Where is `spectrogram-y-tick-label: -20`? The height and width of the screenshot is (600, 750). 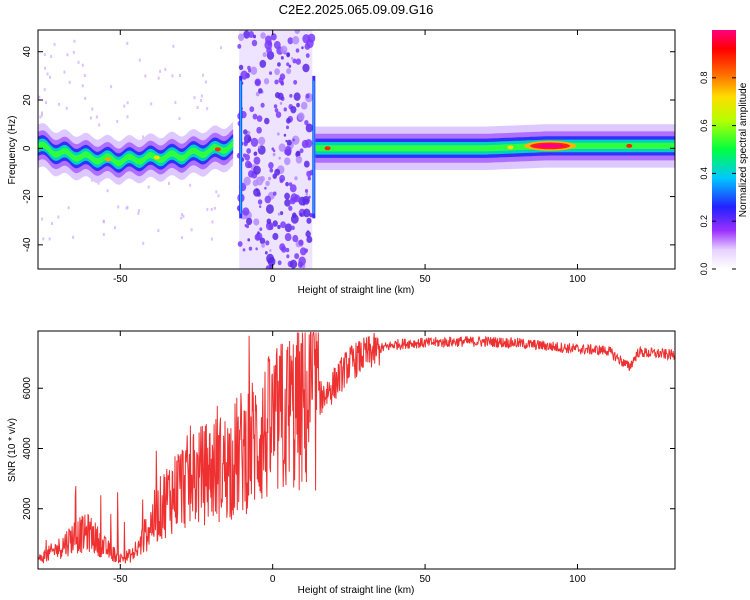
spectrogram-y-tick-label: -20 is located at coordinates (27, 196).